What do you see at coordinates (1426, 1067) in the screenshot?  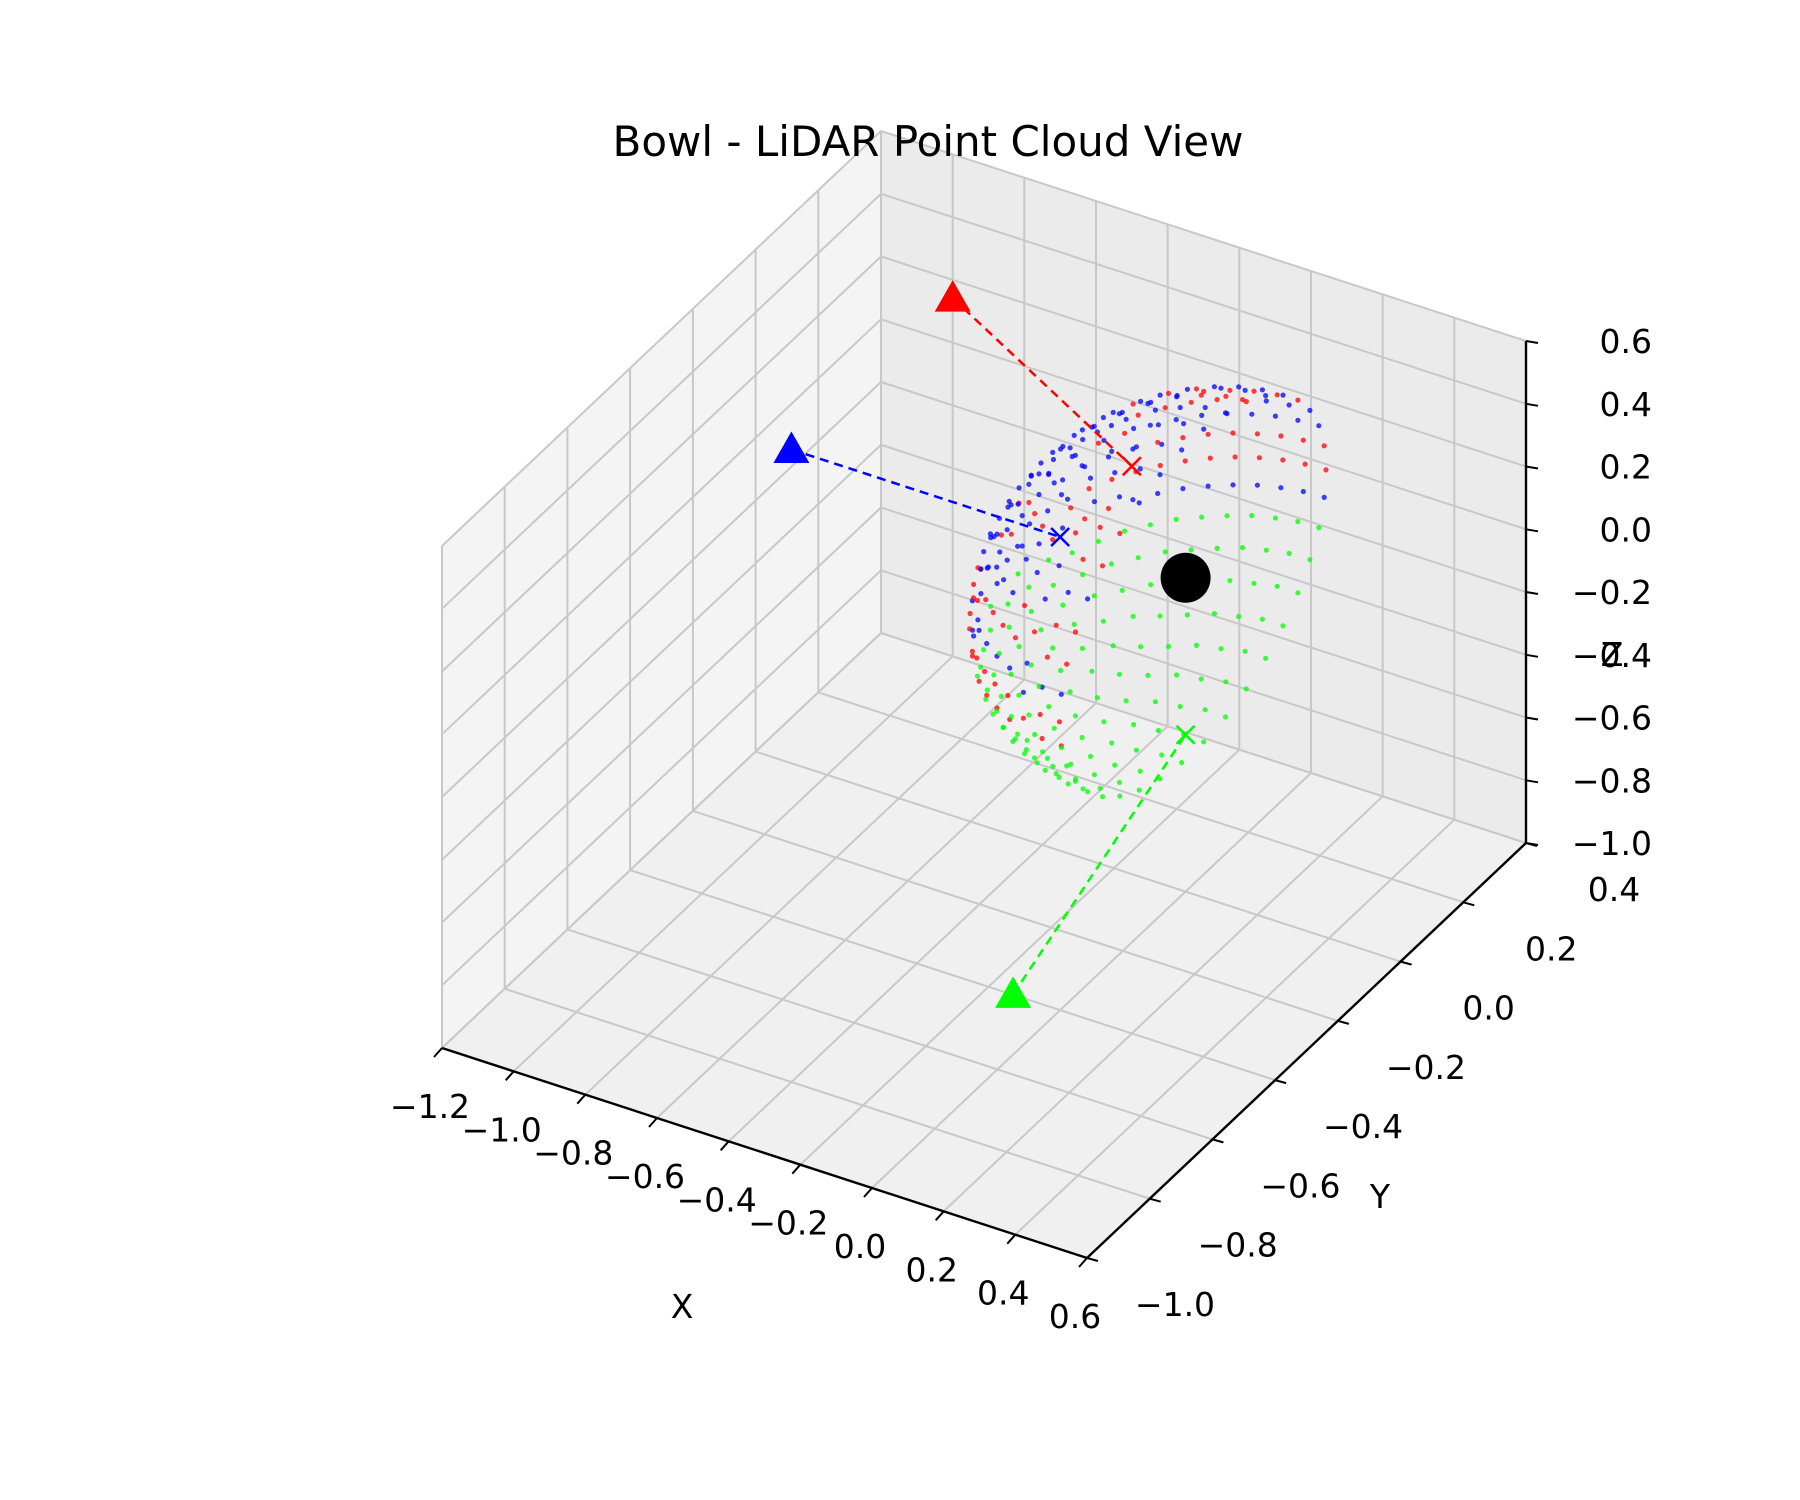 I see `y-tick-label: −0.2` at bounding box center [1426, 1067].